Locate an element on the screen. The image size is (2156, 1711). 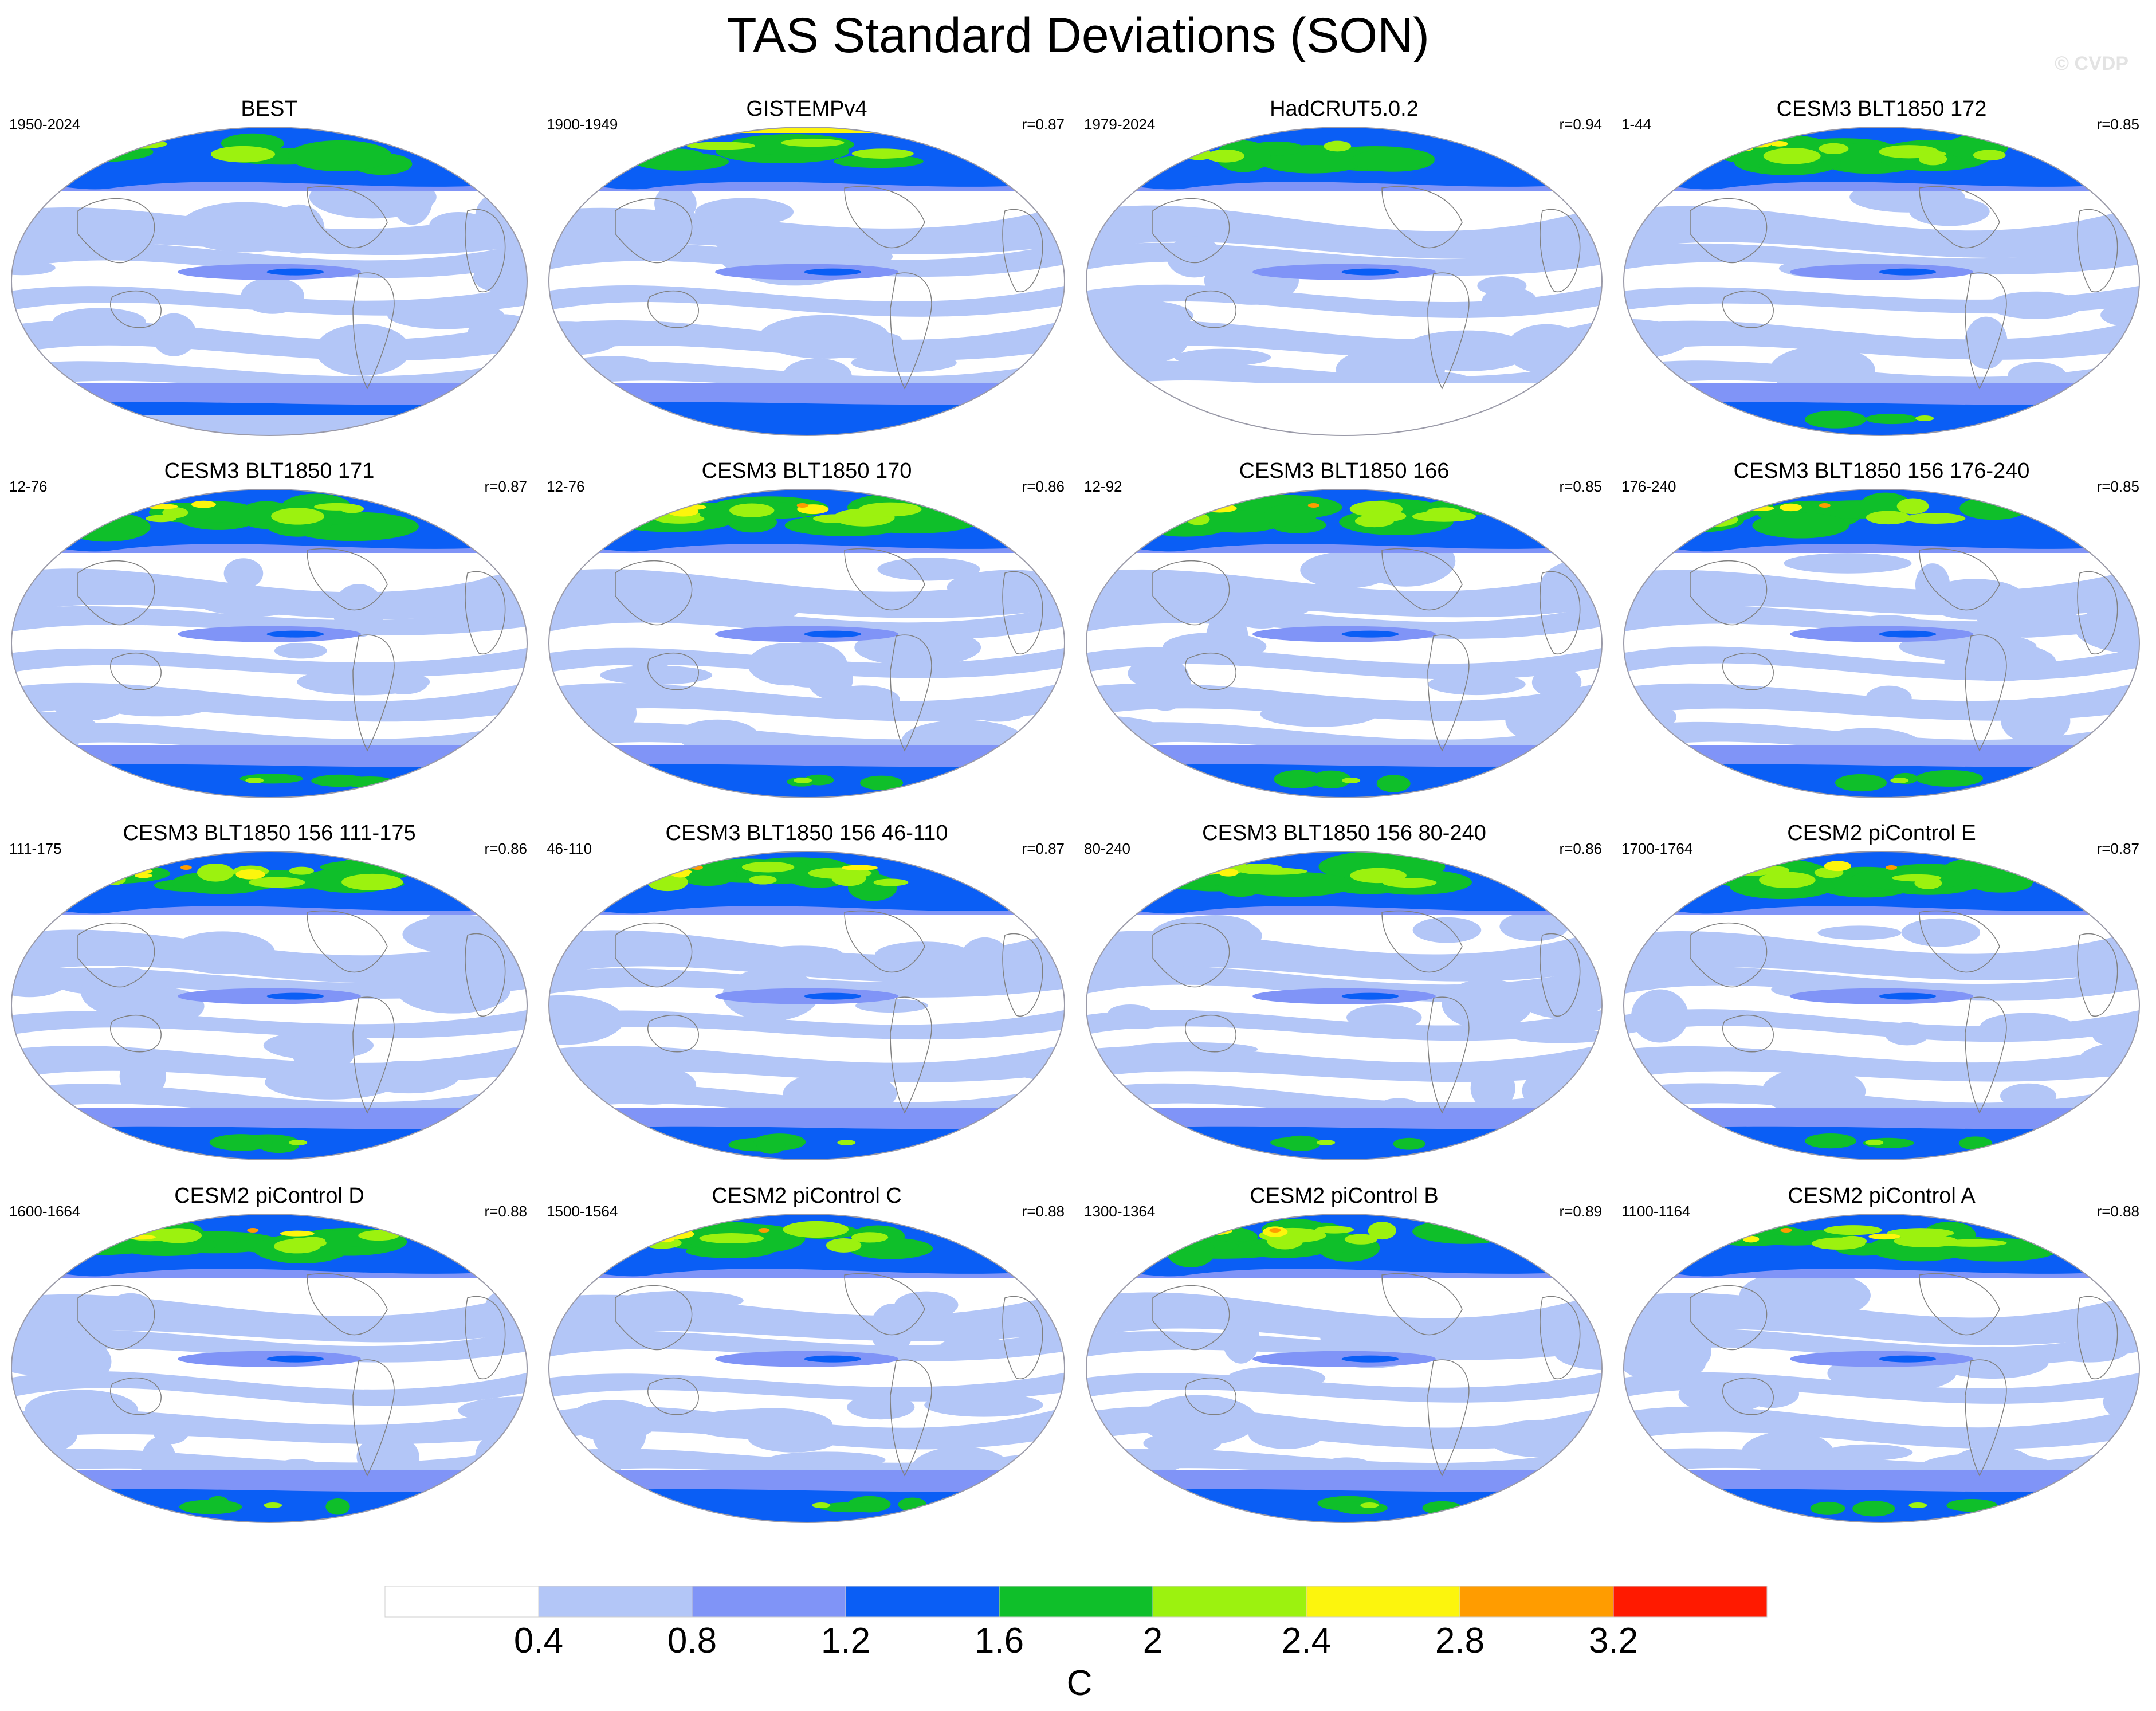
map-panel: CESM3 BLT1850 171 12-76 r=0.87 is located at coordinates (269, 637).